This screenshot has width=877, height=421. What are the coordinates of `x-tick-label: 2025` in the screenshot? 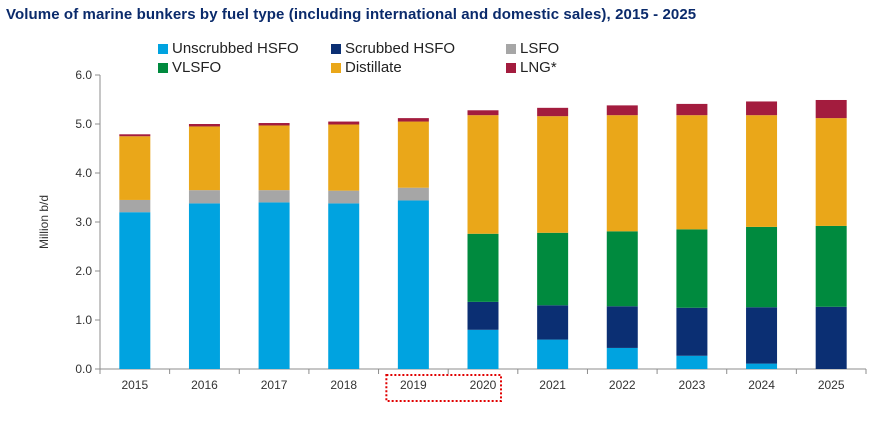 It's located at (831, 385).